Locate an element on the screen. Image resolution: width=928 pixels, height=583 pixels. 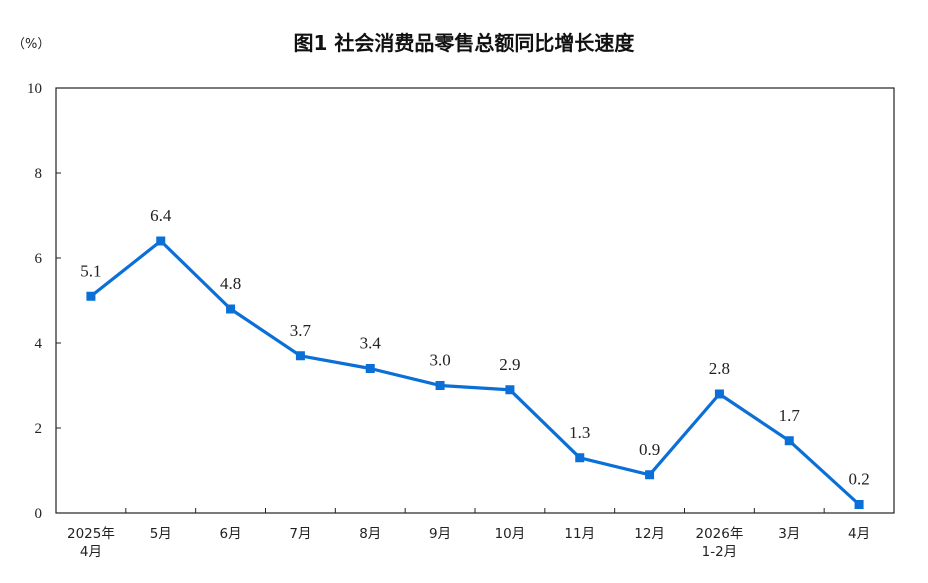
chart-title: 图1 社会消费品零售总额同比增长速度 is located at coordinates (465, 43).